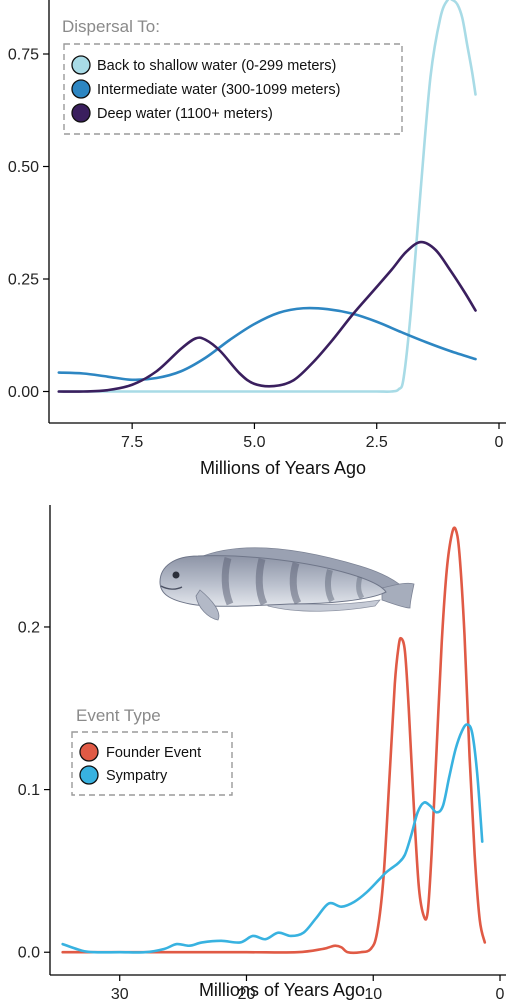  Describe the element at coordinates (81, 89) in the screenshot. I see `legend-key-intermediate` at that location.